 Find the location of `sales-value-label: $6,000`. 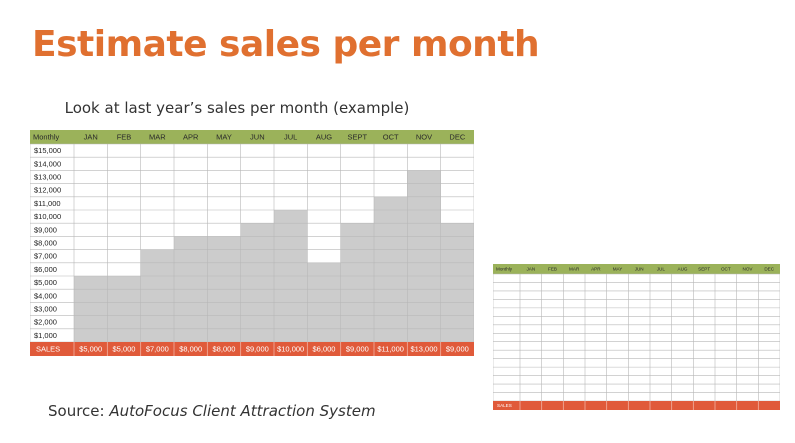

sales-value-label: $6,000 is located at coordinates (324, 349).